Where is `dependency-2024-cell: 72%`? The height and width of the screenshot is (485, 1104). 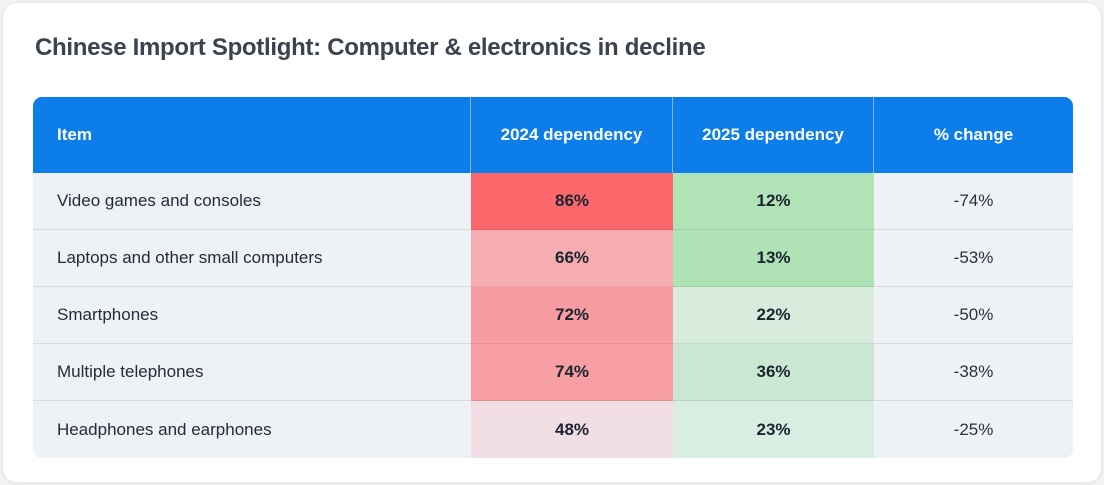 dependency-2024-cell: 72% is located at coordinates (572, 315).